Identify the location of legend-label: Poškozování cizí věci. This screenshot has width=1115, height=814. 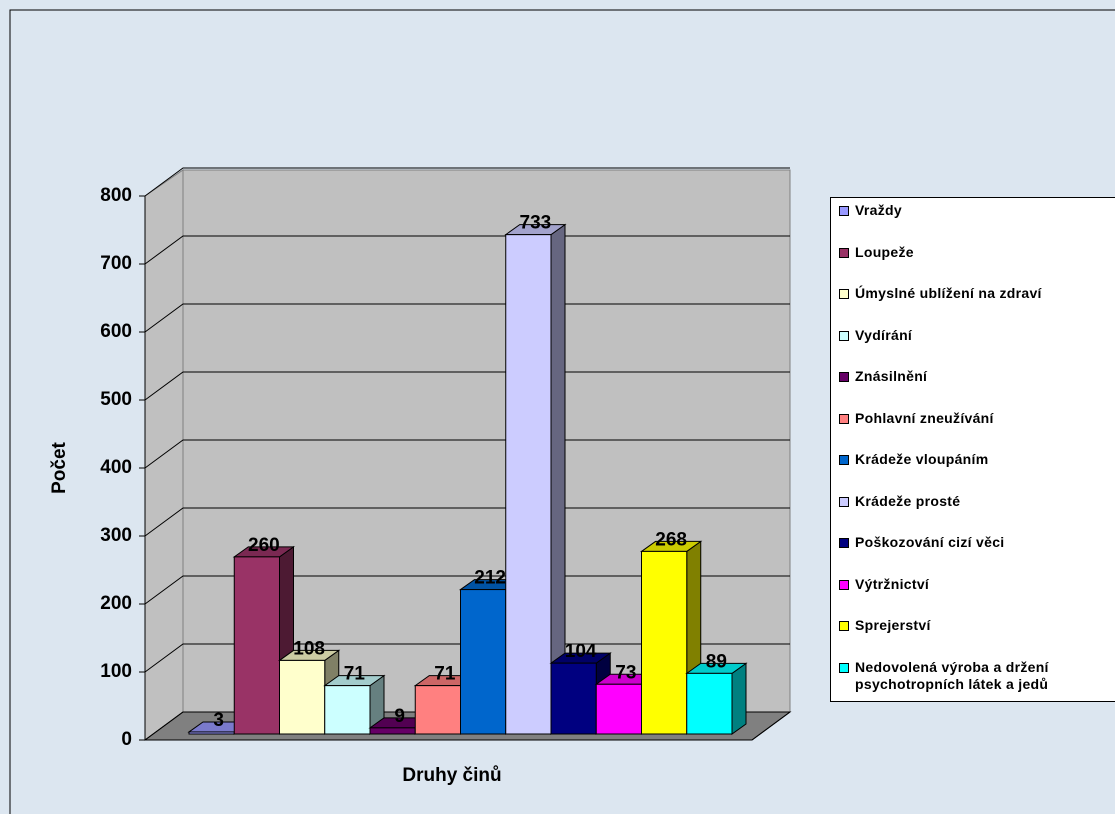
(930, 542).